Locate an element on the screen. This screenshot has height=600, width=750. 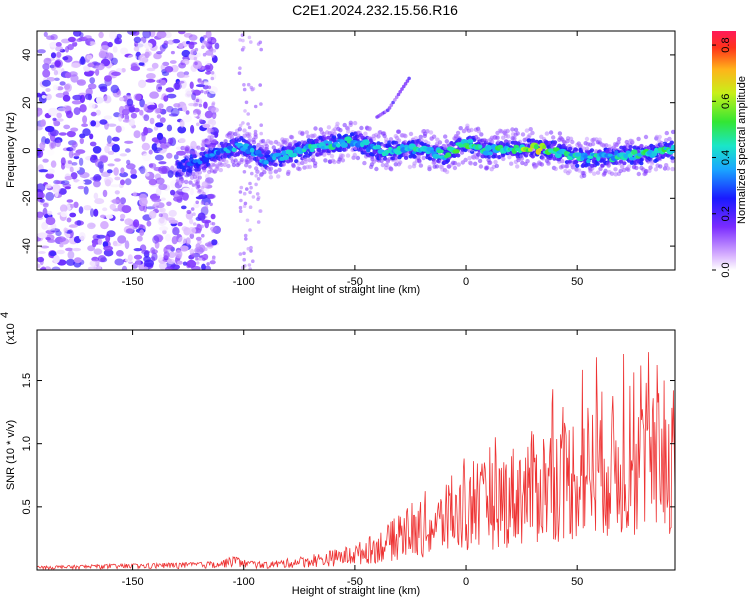
snr-y-tick-label: 1.0 is located at coordinates (27, 443).